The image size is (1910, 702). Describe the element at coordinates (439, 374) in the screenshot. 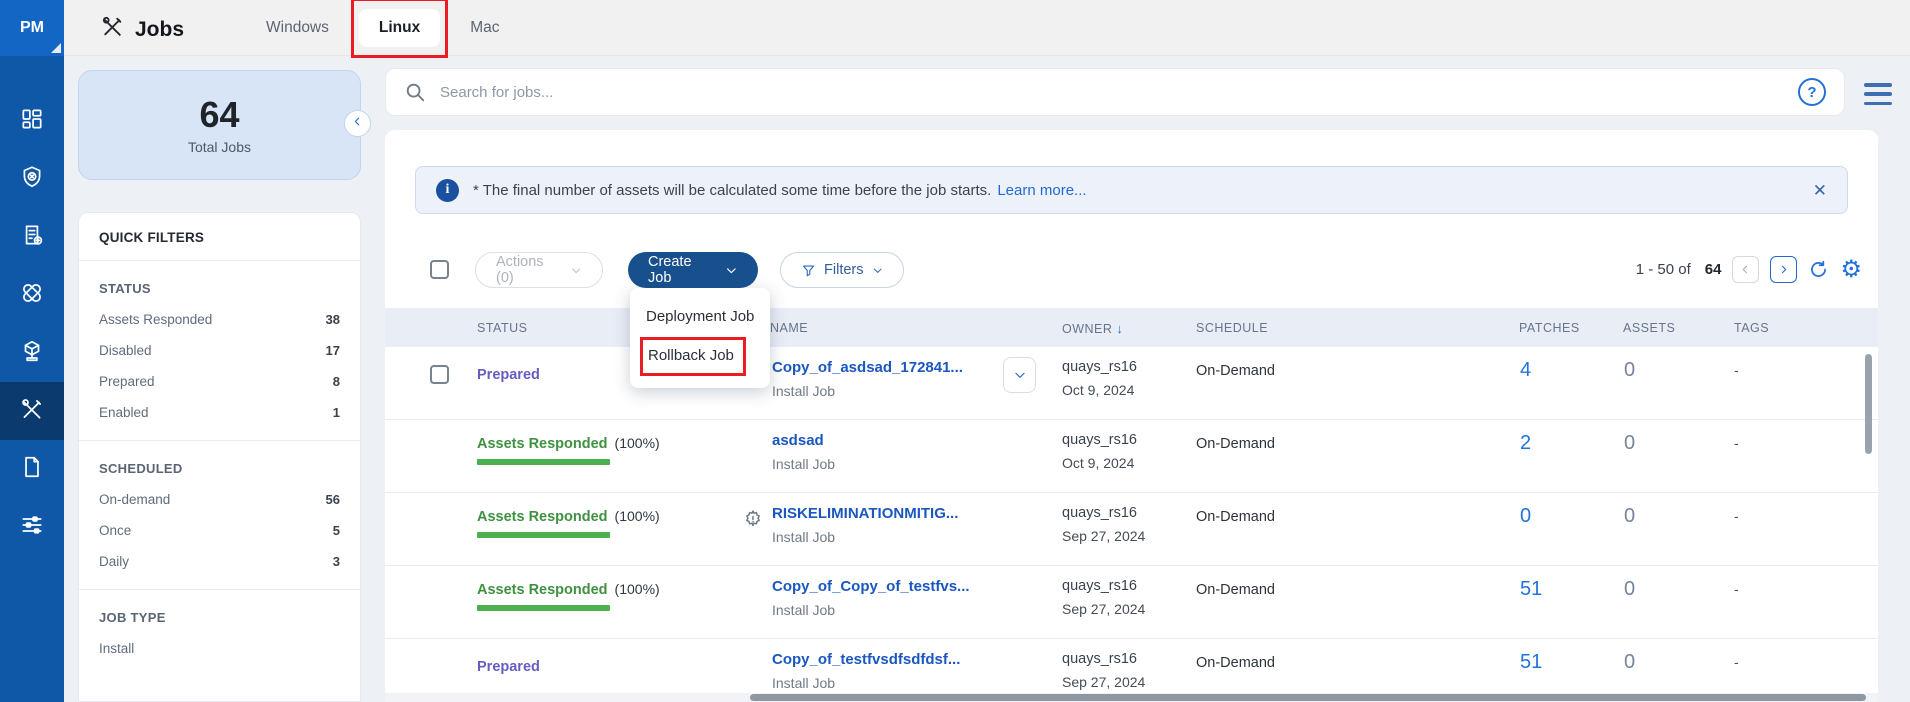

I see `row-checkbox` at that location.